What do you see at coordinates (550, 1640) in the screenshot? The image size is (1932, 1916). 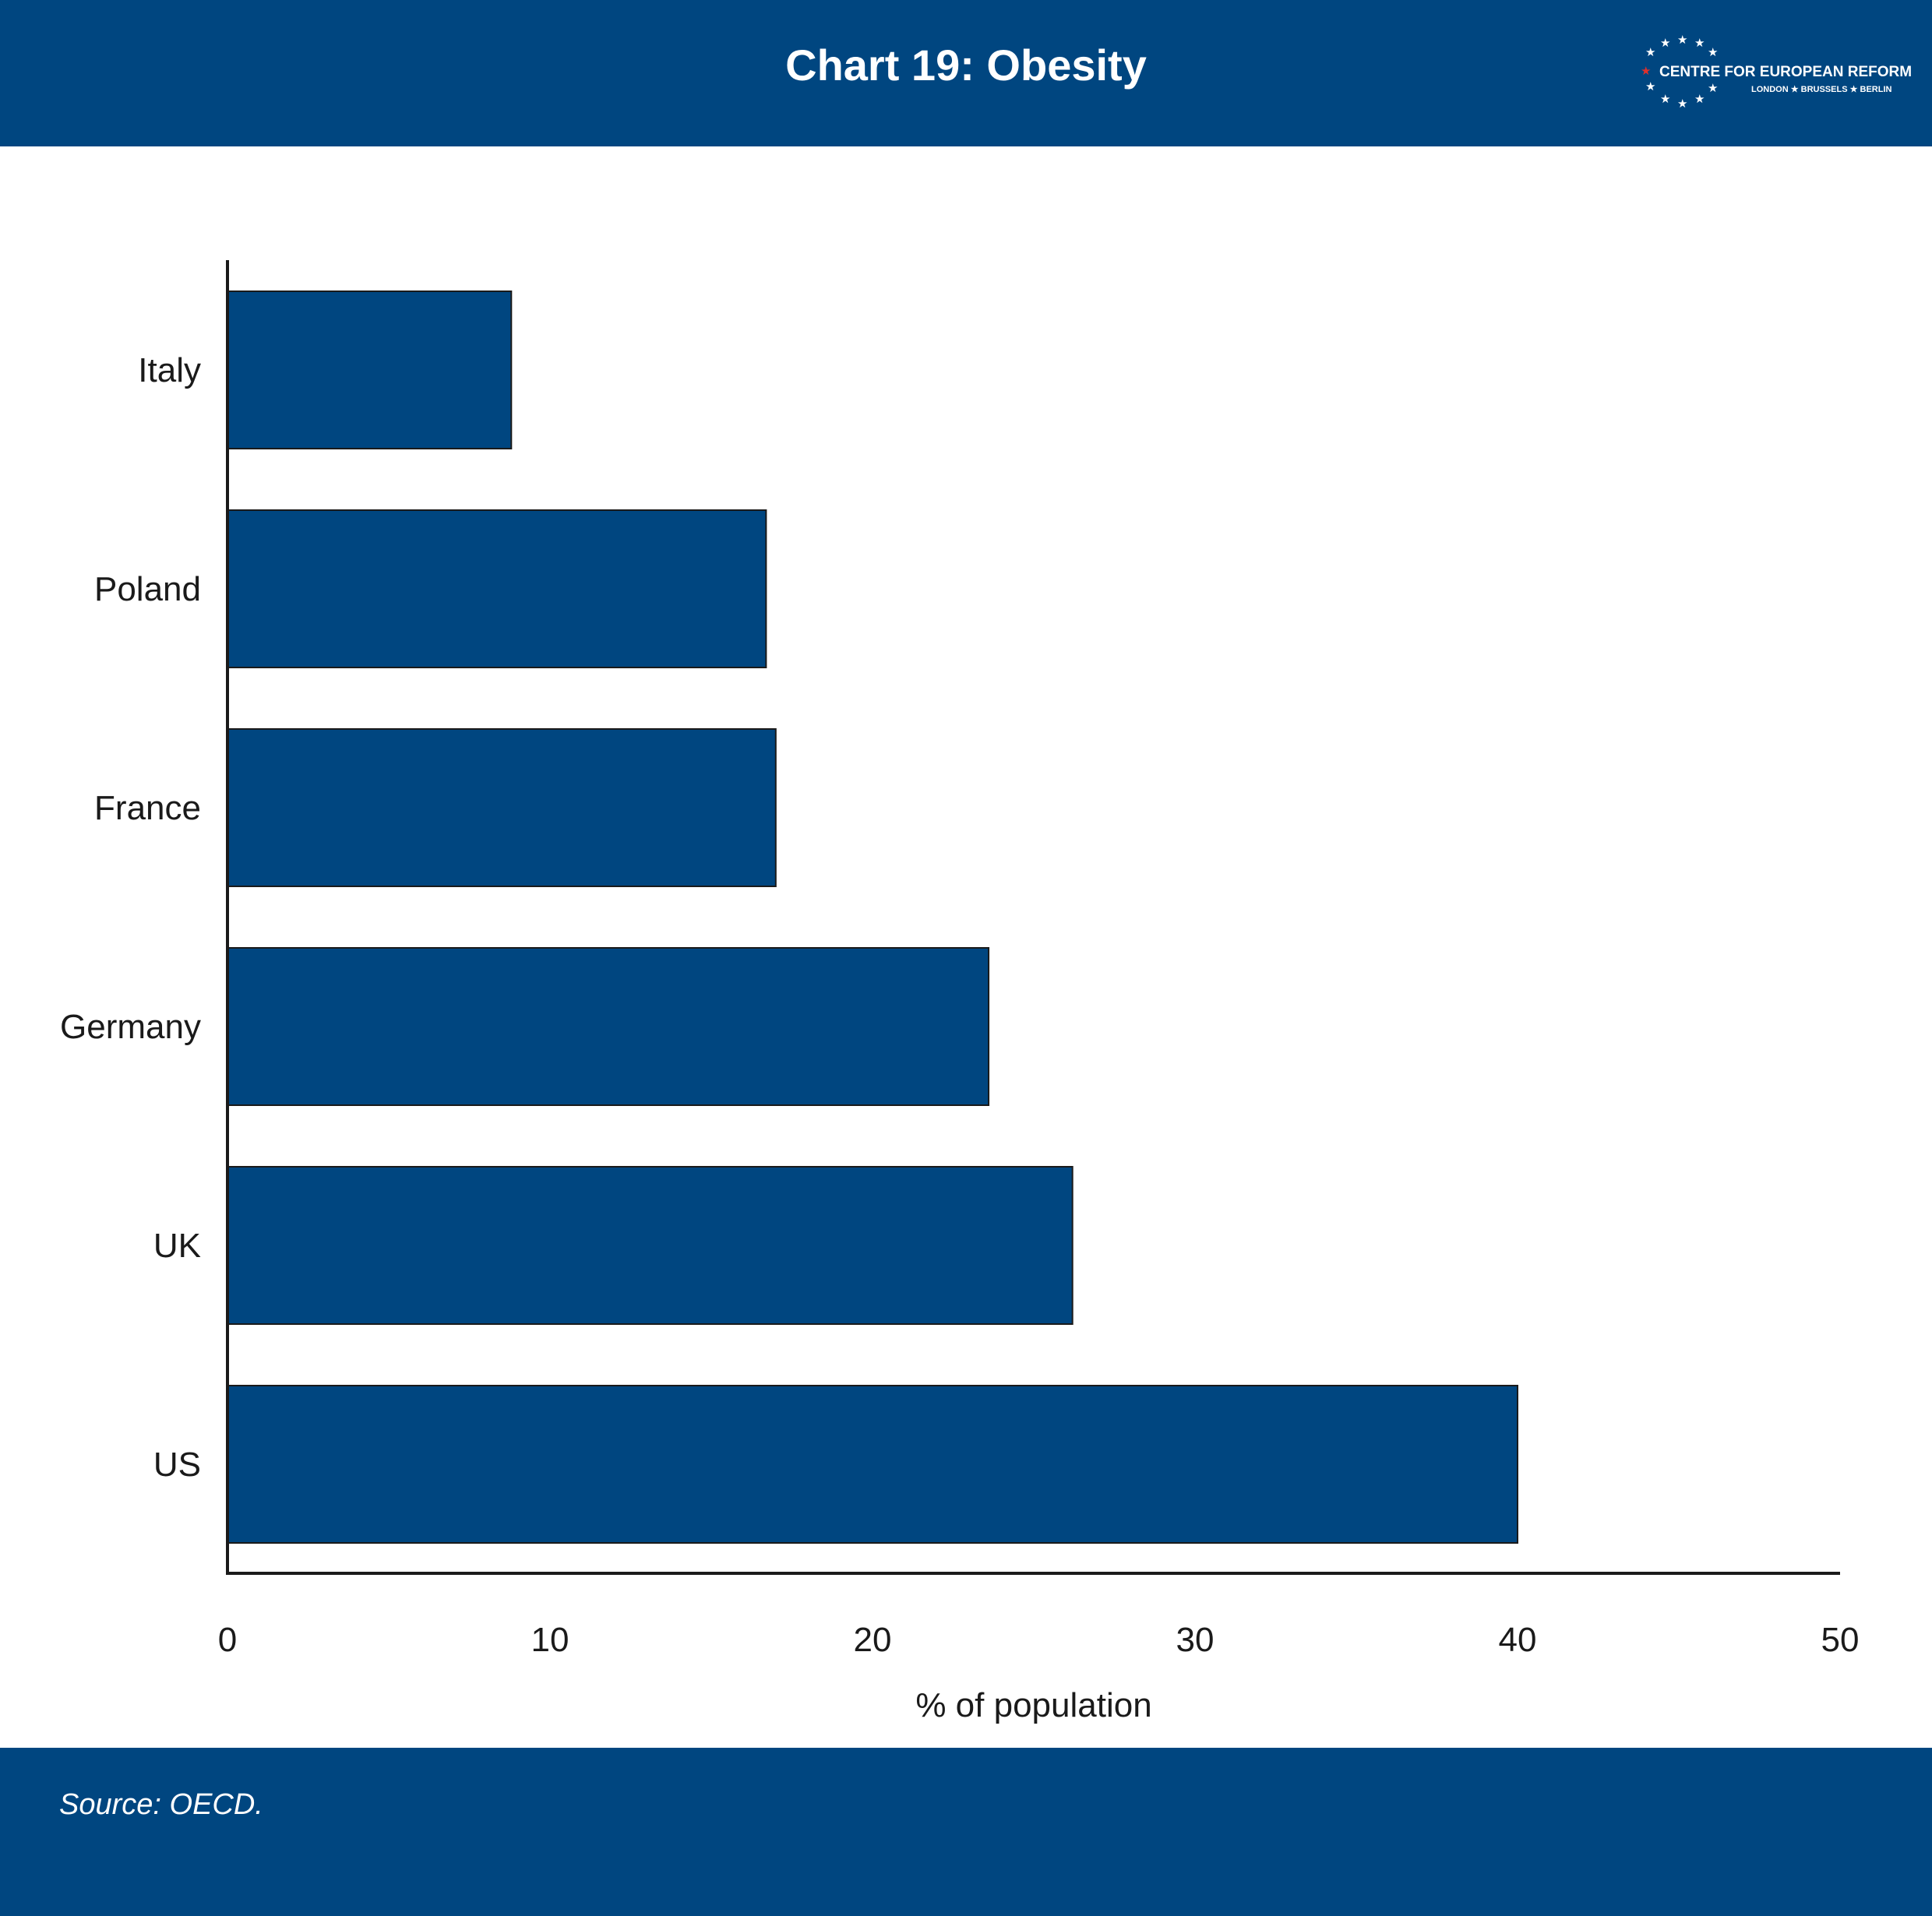 I see `x-tick-label: 10` at bounding box center [550, 1640].